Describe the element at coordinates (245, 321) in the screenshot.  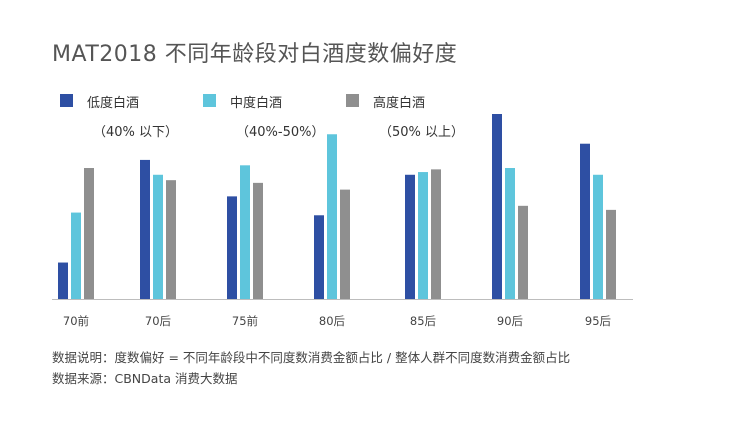
I see `x-tick-label: 75前` at that location.